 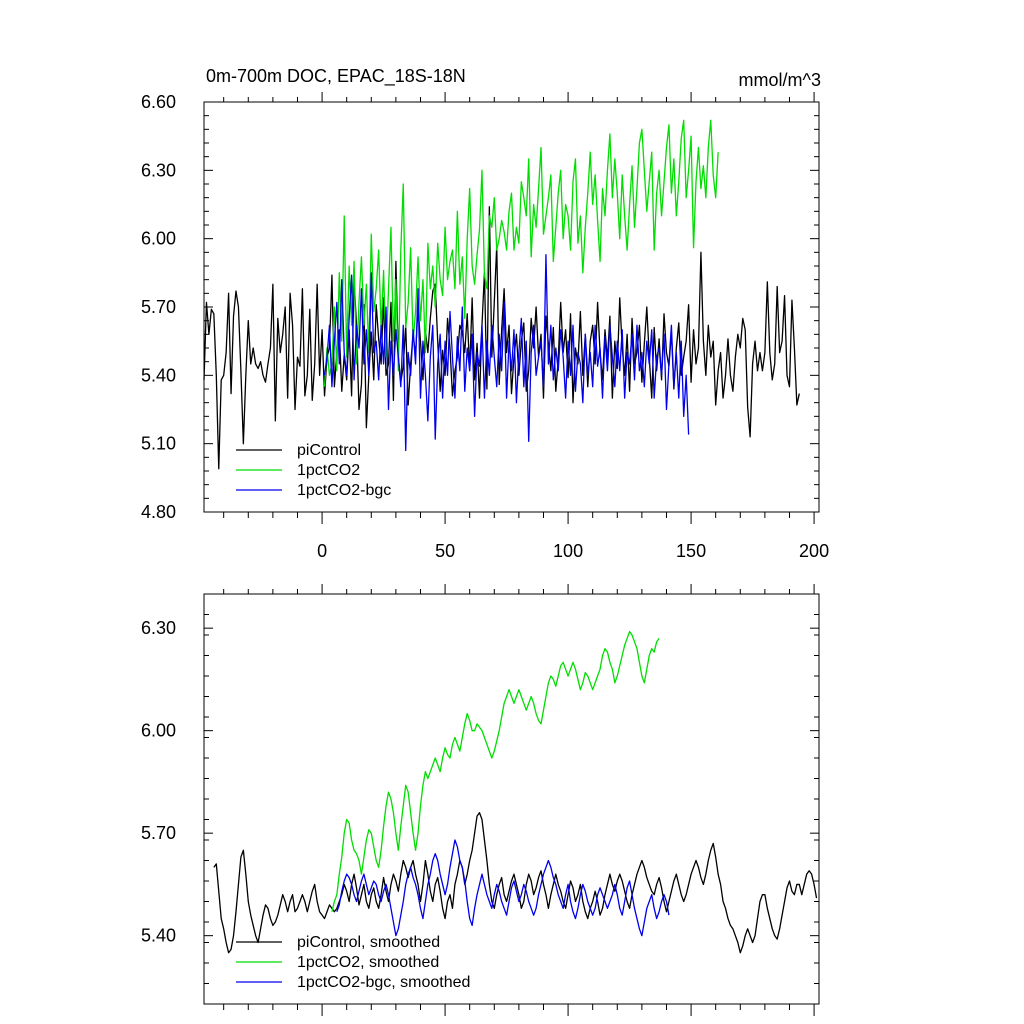 I want to click on bottom-y-axis-labels: 5.40 5.70 6.00 6.30, so click(x=158, y=782).